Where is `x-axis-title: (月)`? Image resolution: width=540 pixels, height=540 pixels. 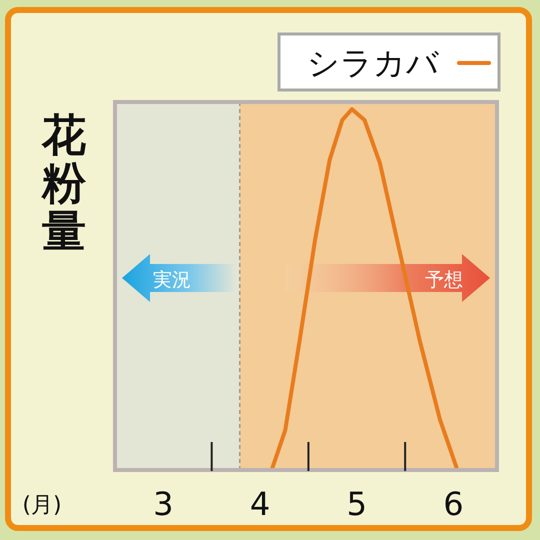
x-axis-title: (月) is located at coordinates (42, 505).